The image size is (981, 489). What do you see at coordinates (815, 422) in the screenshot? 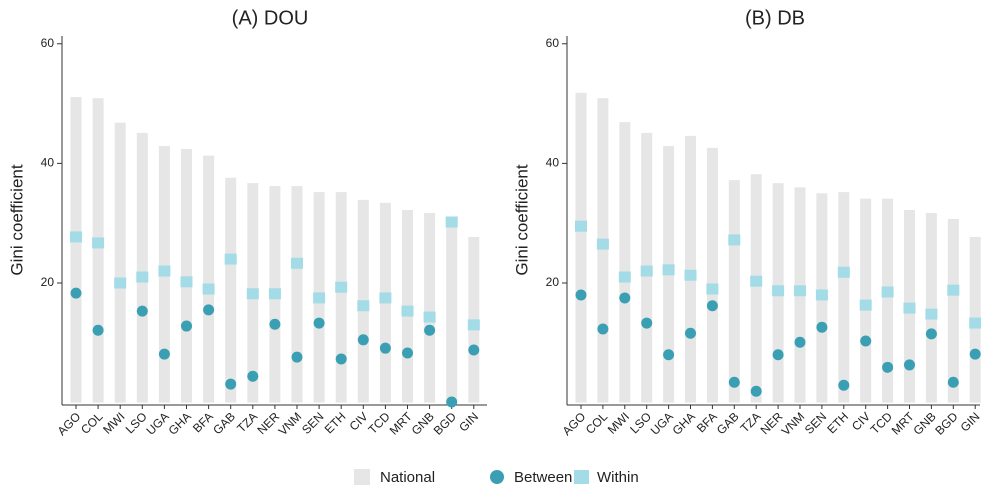
I see `x-tick-label: SEN` at bounding box center [815, 422].